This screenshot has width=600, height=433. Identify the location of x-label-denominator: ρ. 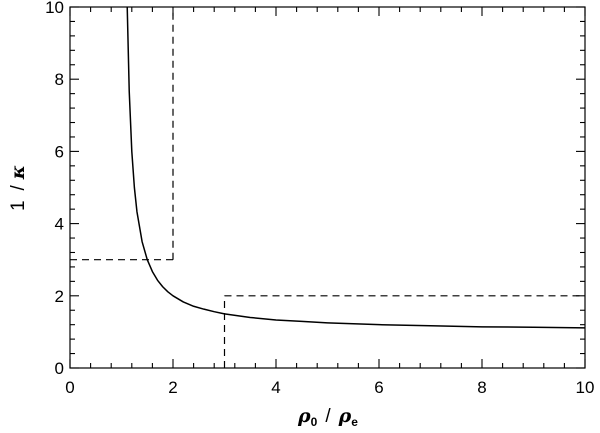
(345, 416).